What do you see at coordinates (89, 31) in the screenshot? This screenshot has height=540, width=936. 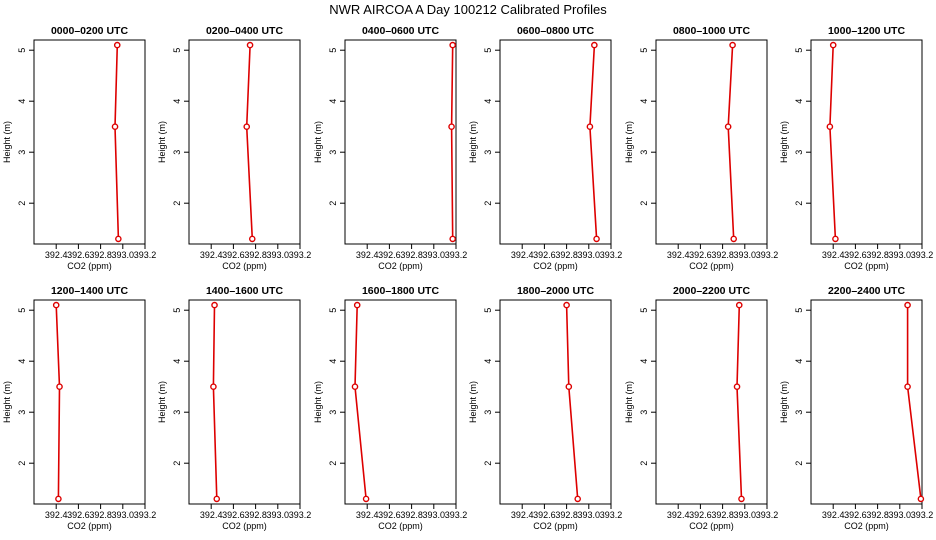 I see `panel-title: 0000–0200 UTC` at bounding box center [89, 31].